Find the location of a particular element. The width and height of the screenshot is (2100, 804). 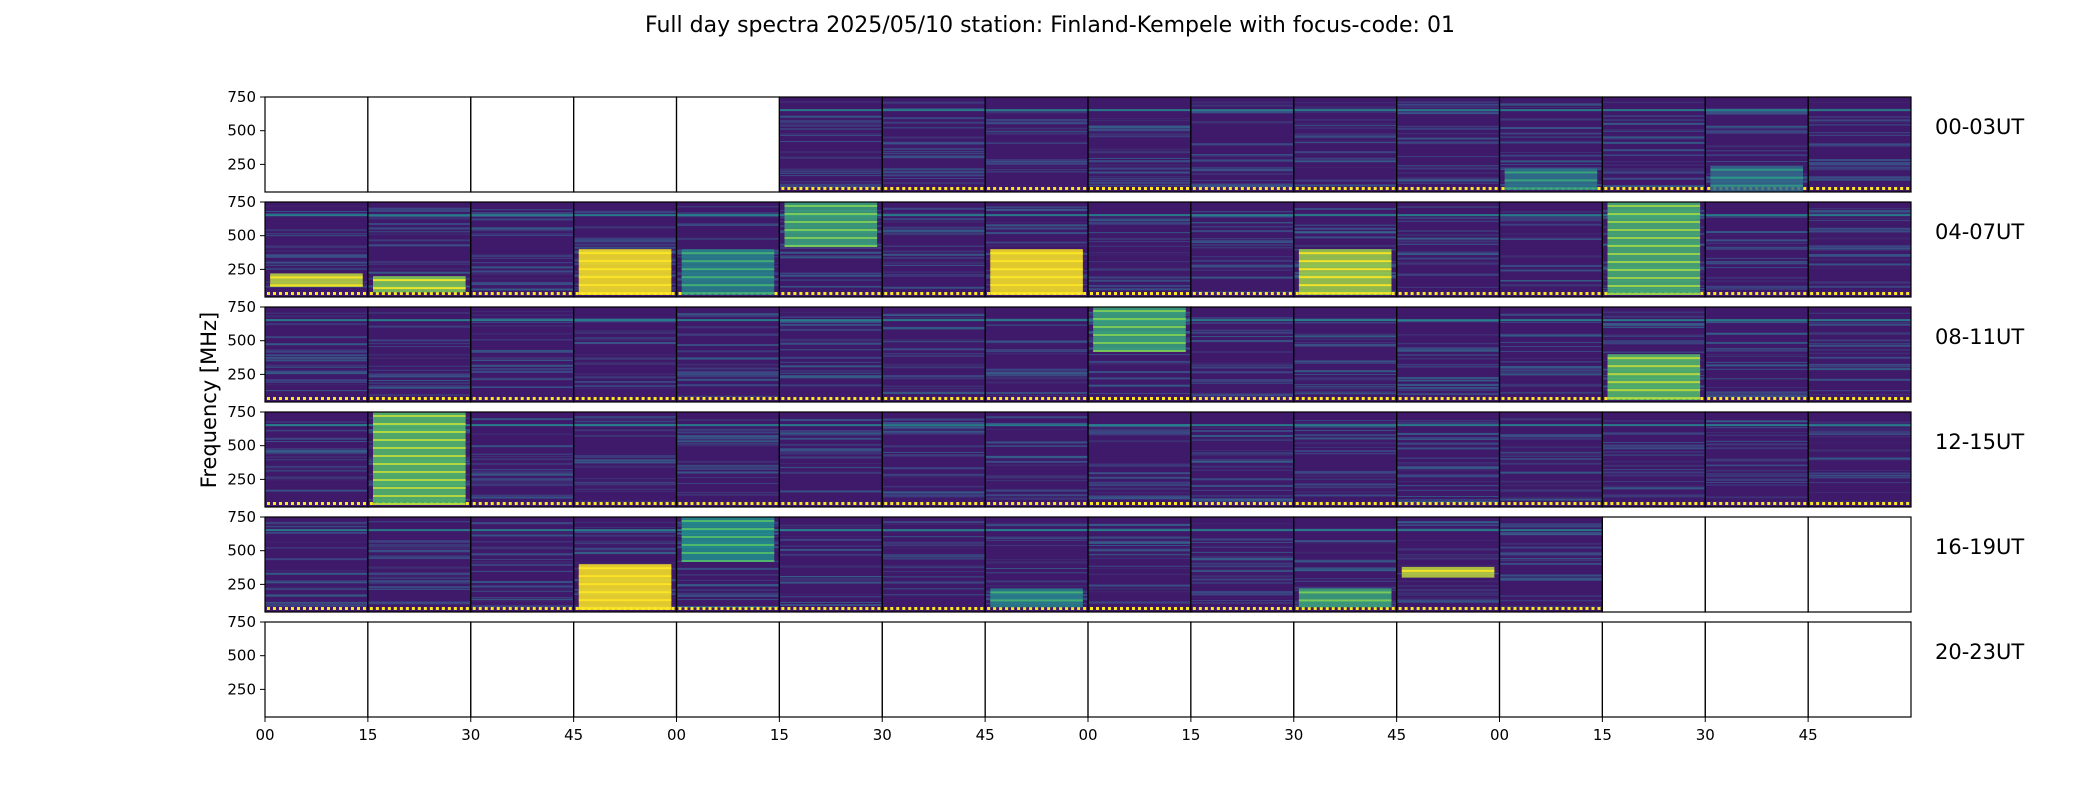

x-tick-label: 15 is located at coordinates (1602, 735).